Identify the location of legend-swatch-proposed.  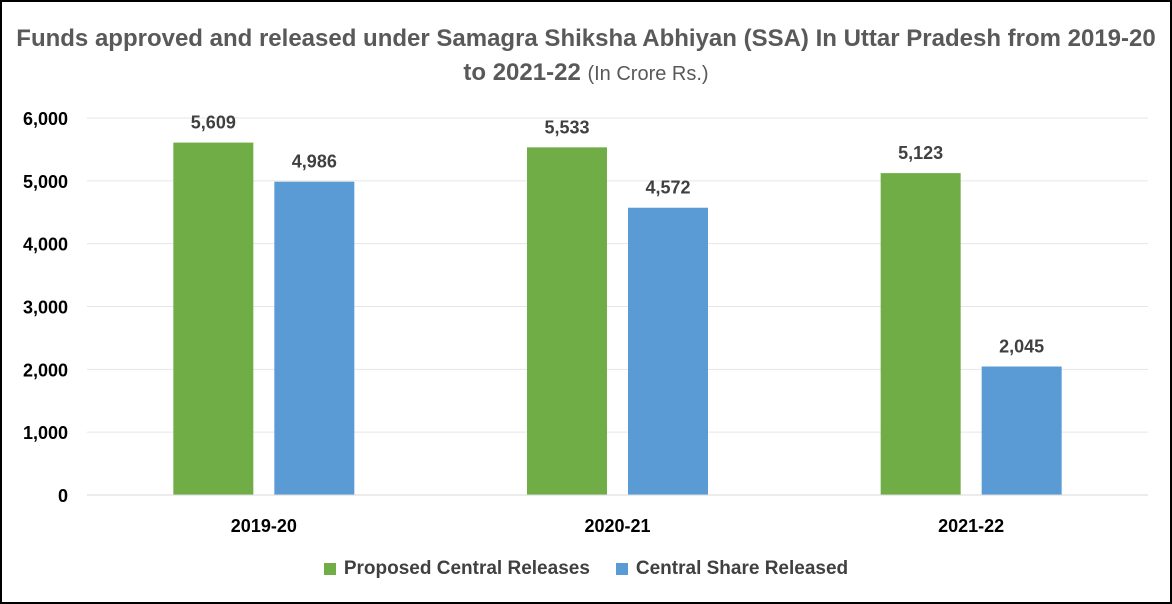
(329, 569).